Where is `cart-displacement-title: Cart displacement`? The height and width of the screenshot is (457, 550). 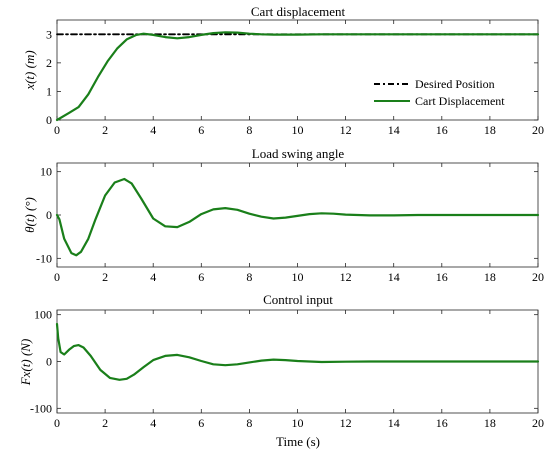
cart-displacement-title: Cart displacement is located at coordinates (298, 11).